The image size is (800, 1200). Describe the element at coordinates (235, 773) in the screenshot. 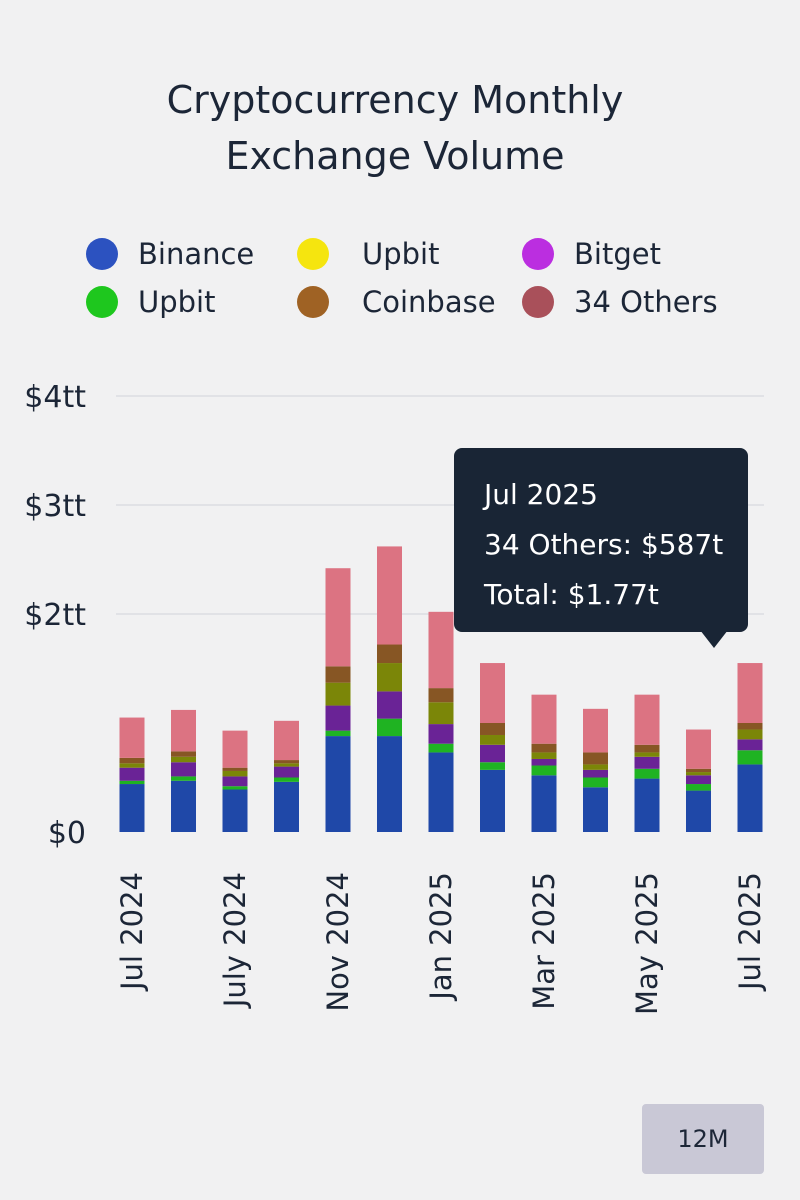

I see `bar-segment-upbit-3-sep-2024` at that location.